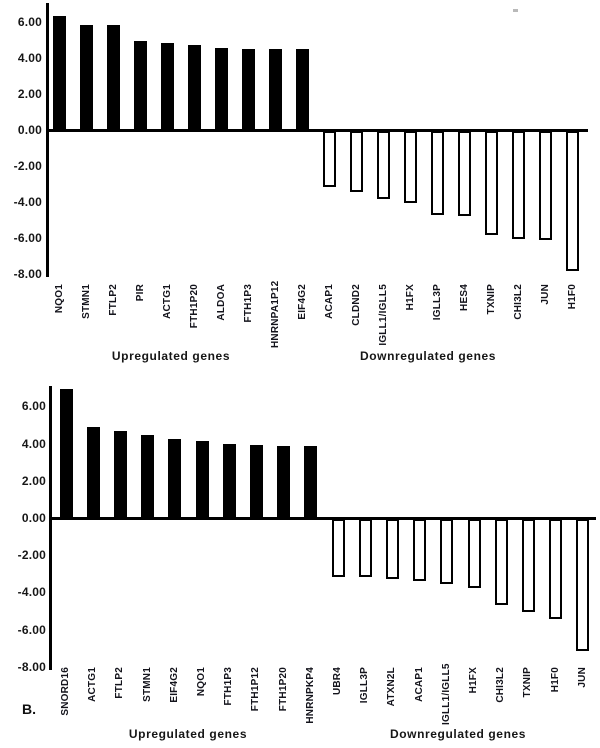 This screenshot has height=748, width=600. What do you see at coordinates (337, 681) in the screenshot?
I see `gene-label: UBR4` at bounding box center [337, 681].